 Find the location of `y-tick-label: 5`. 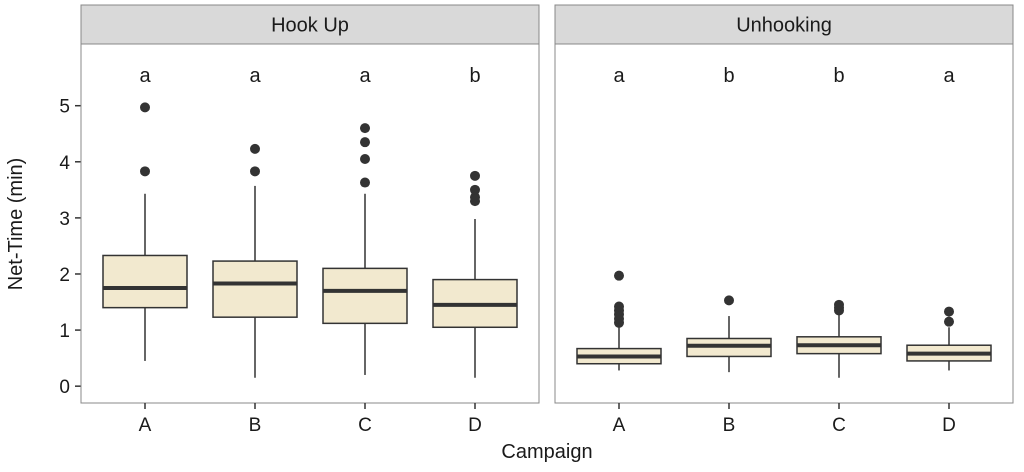

y-tick-label: 5 is located at coordinates (64, 107).